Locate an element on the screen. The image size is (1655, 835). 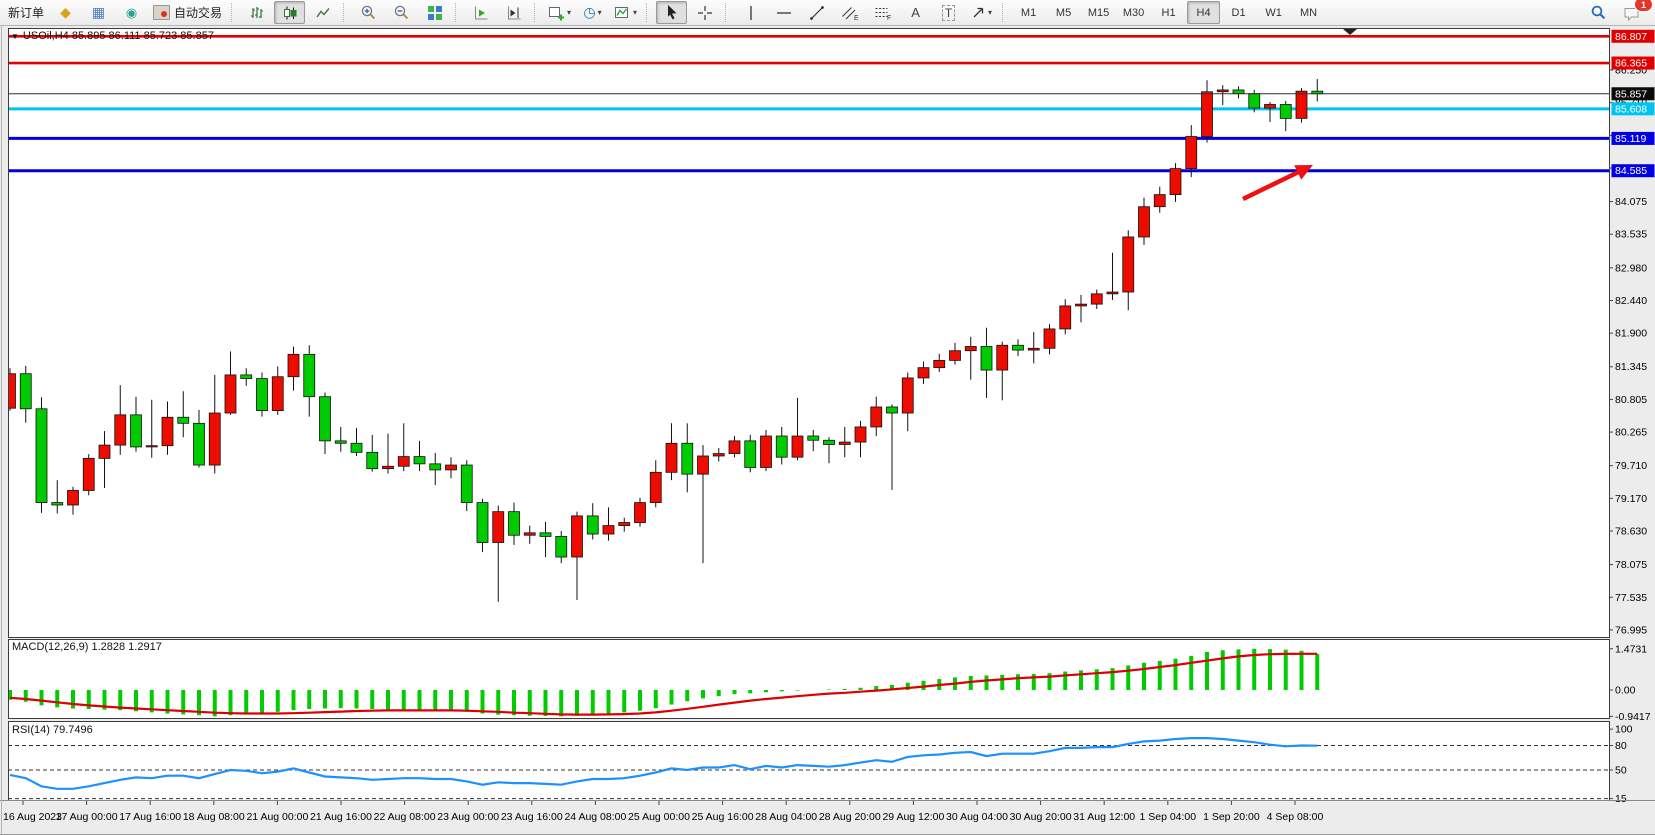
svg-text: 50 is located at coordinates (1621, 771).